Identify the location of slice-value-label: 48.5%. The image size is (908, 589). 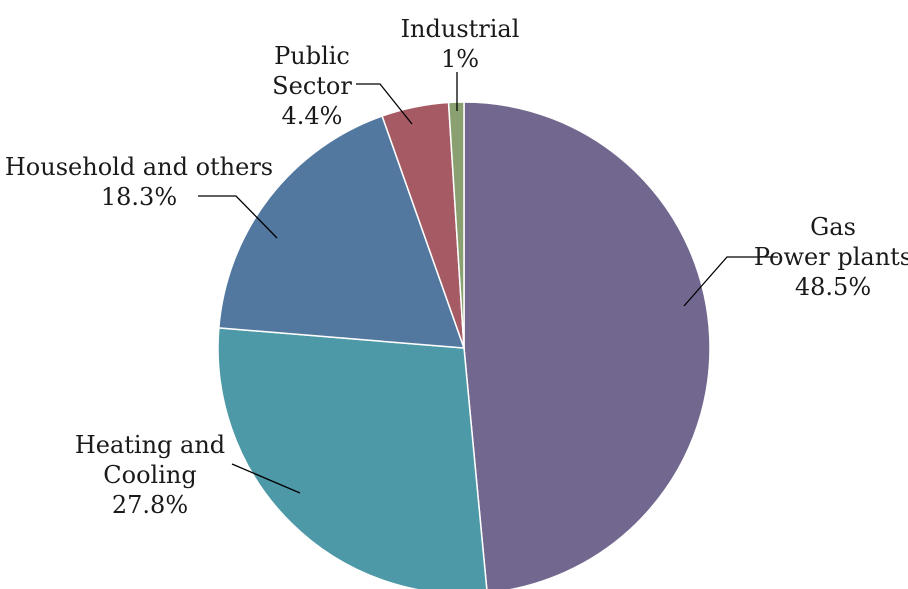
(833, 287).